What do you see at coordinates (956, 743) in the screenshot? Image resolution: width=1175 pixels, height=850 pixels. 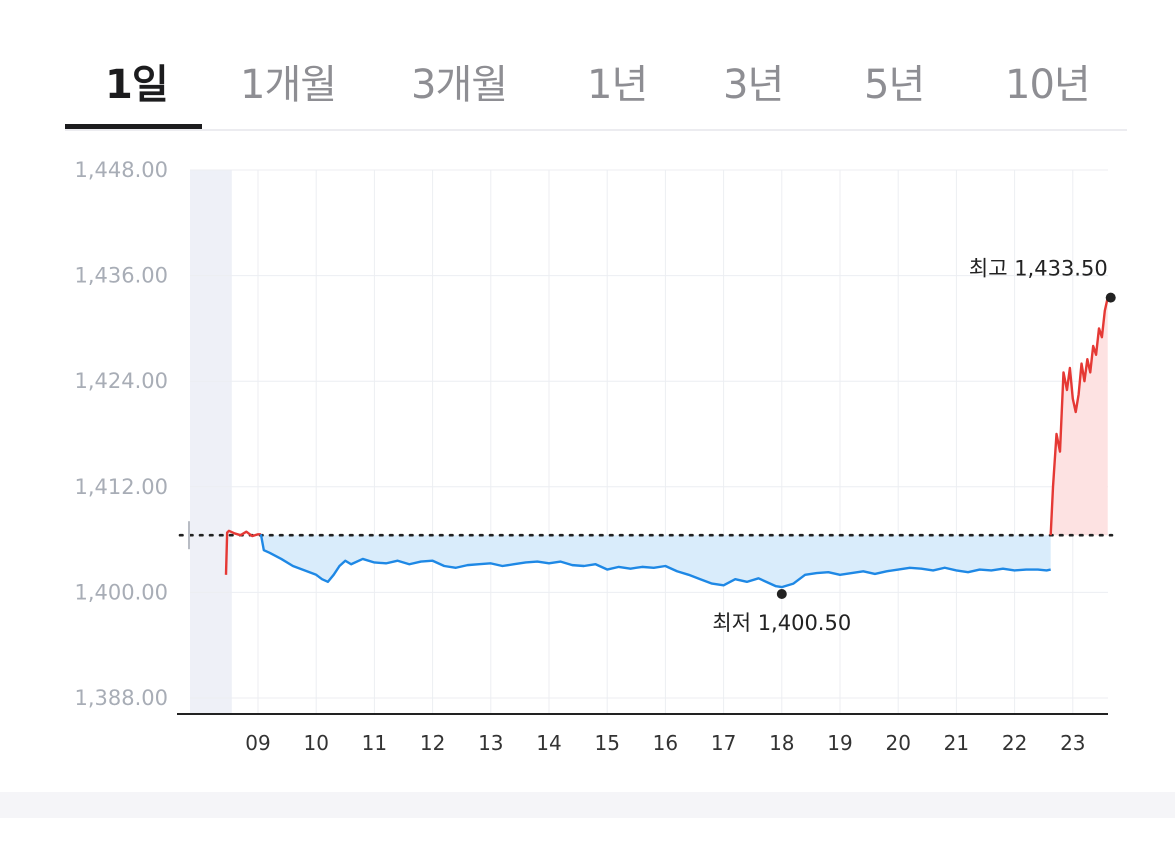 I see `x-tick-label: 21` at bounding box center [956, 743].